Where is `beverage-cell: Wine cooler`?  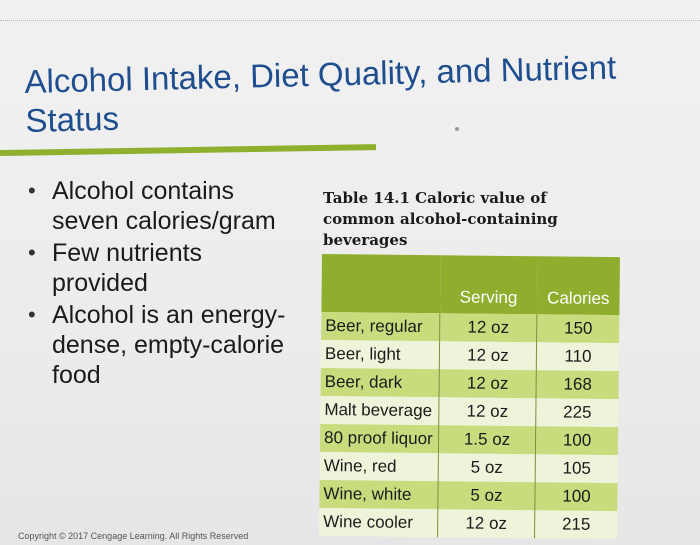 beverage-cell: Wine cooler is located at coordinates (378, 522).